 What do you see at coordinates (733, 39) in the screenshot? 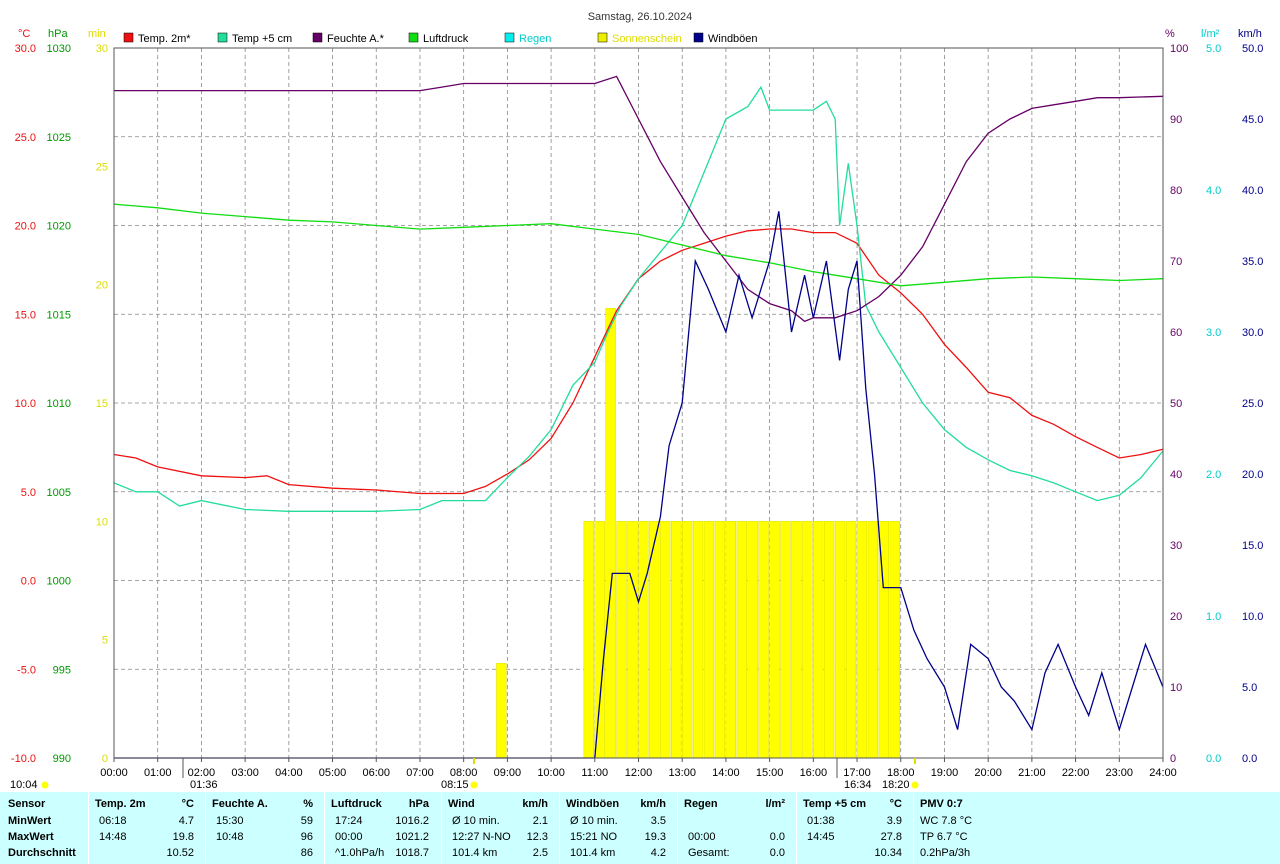
I see `legend-label: Windböen` at bounding box center [733, 39].